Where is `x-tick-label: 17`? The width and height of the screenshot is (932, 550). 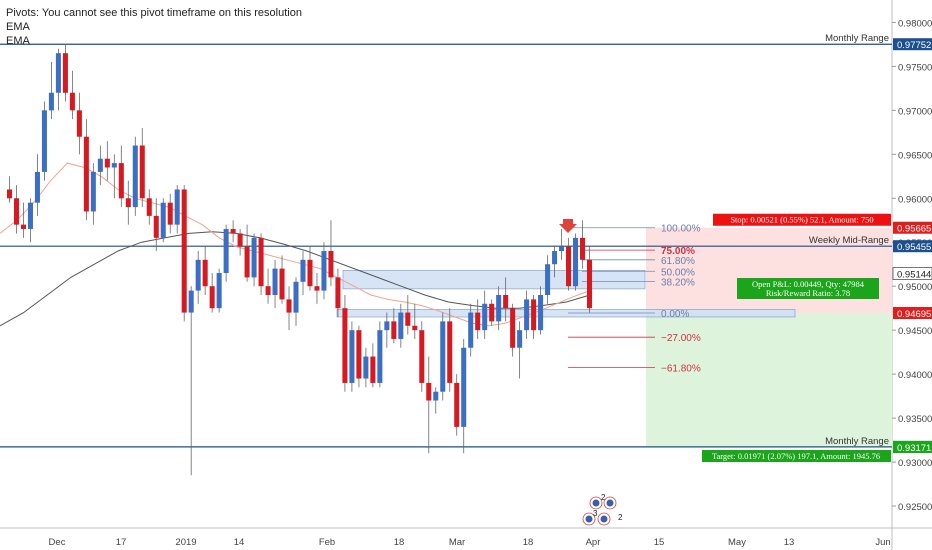
x-tick-label: 17 is located at coordinates (121, 542).